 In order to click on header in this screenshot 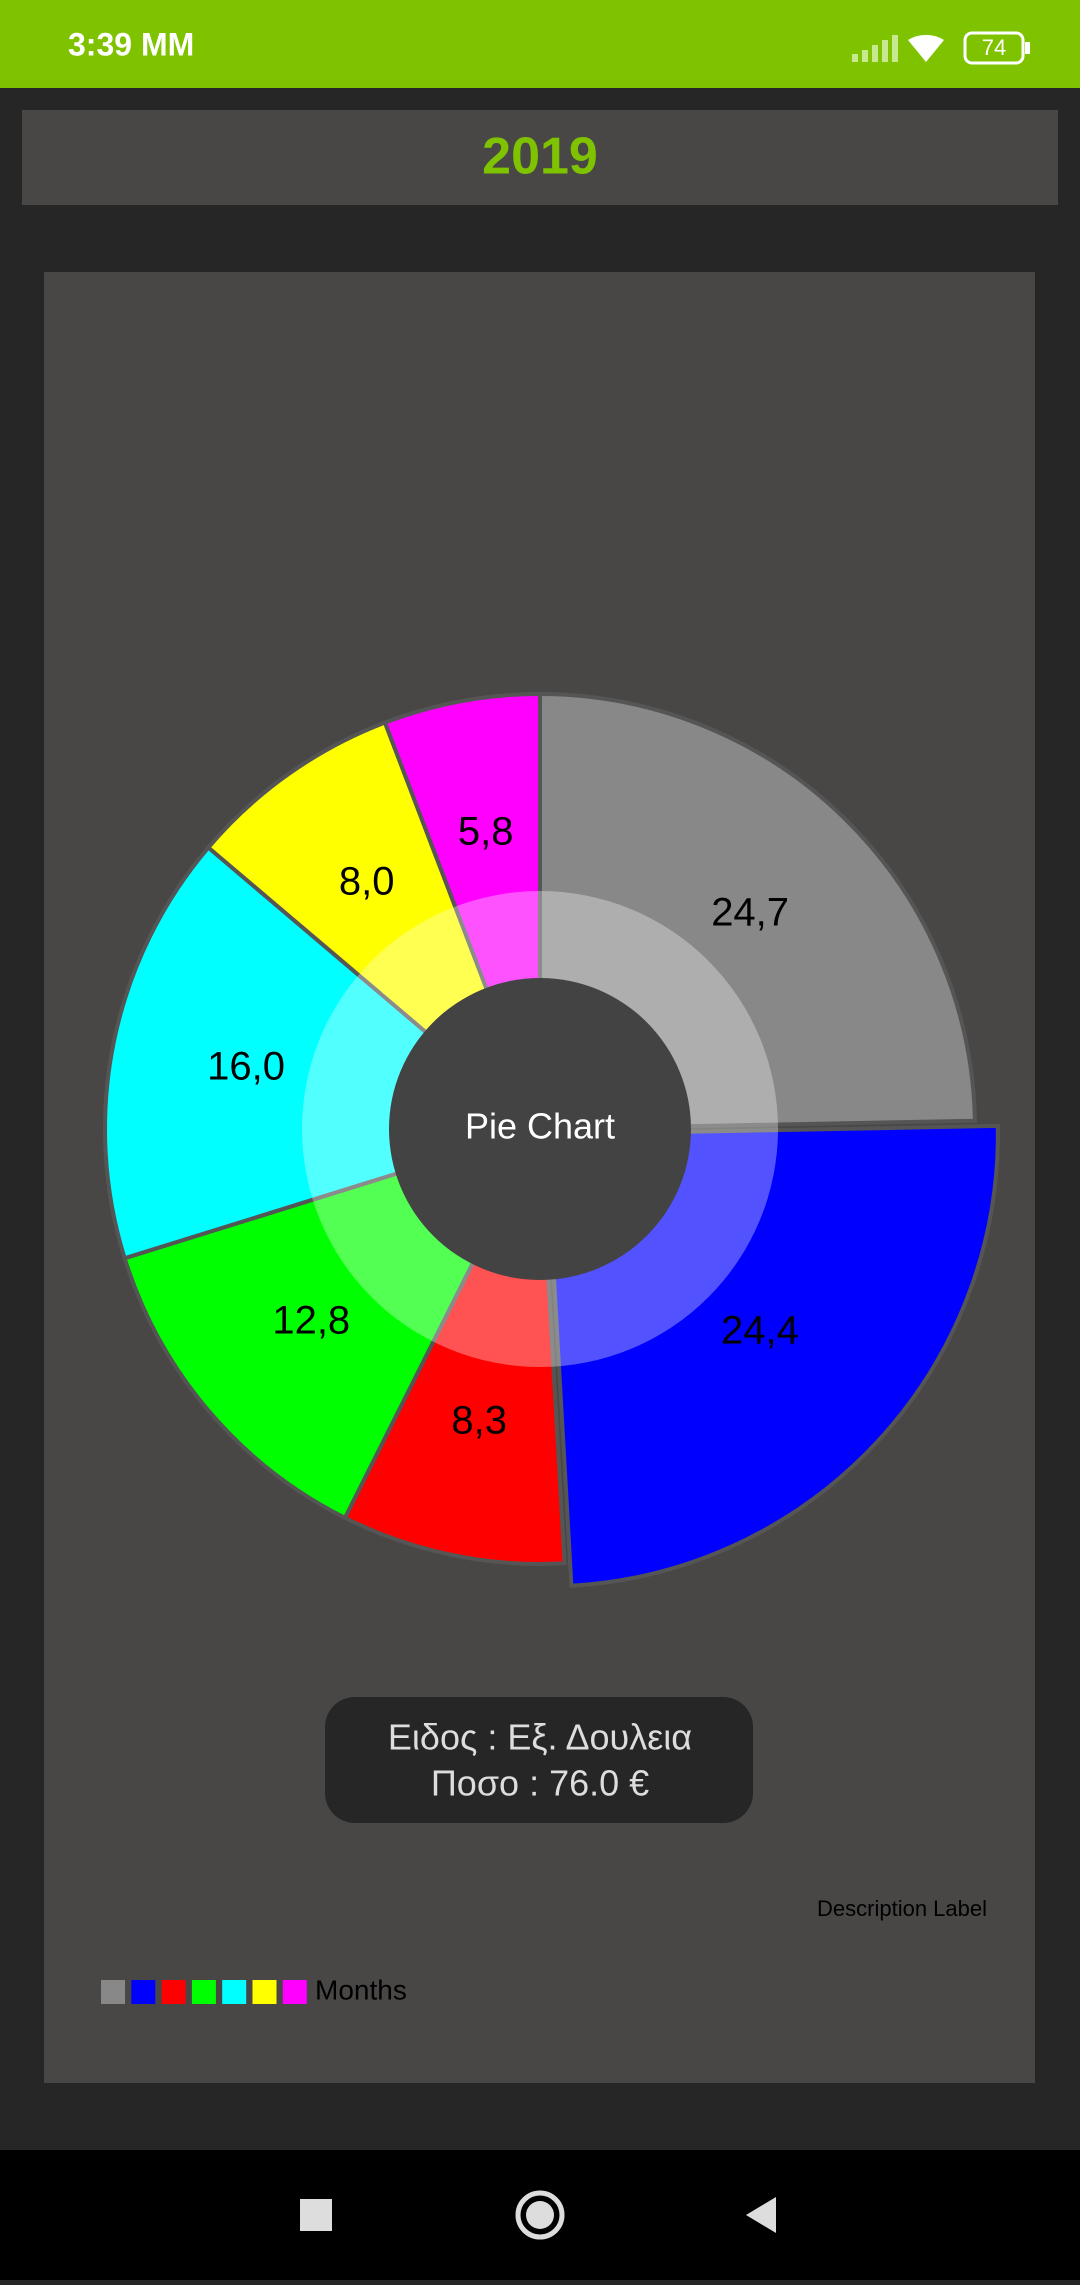, I will do `click(540, 157)`.